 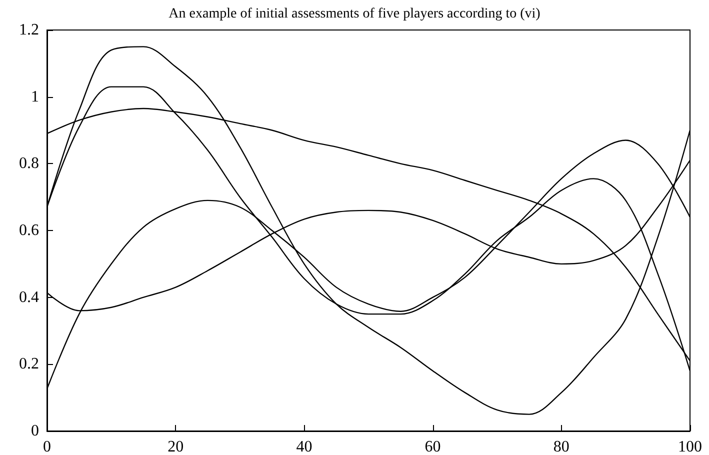 What do you see at coordinates (690, 446) in the screenshot?
I see `x-tick-label: 100` at bounding box center [690, 446].